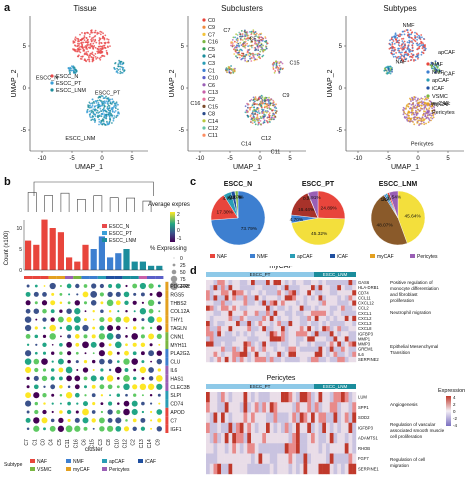  Describe the element at coordinates (280, 268) in the screenshot. I see `heatmap-title: myCAF` at that location.